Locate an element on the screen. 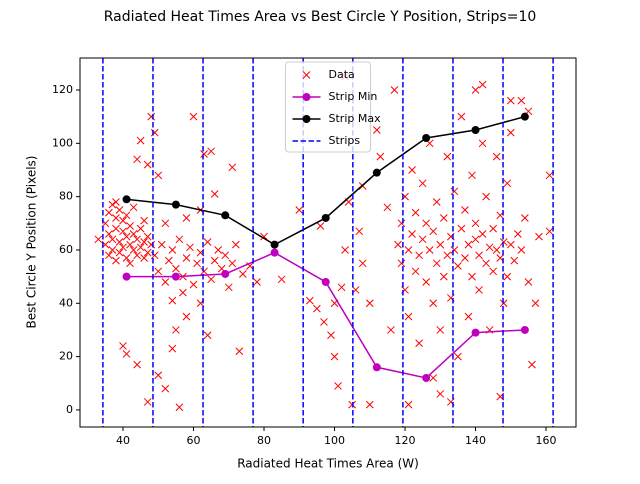 The image size is (640, 484). y-axis-label: Best Circle Y Position (Pixels) is located at coordinates (32, 242).